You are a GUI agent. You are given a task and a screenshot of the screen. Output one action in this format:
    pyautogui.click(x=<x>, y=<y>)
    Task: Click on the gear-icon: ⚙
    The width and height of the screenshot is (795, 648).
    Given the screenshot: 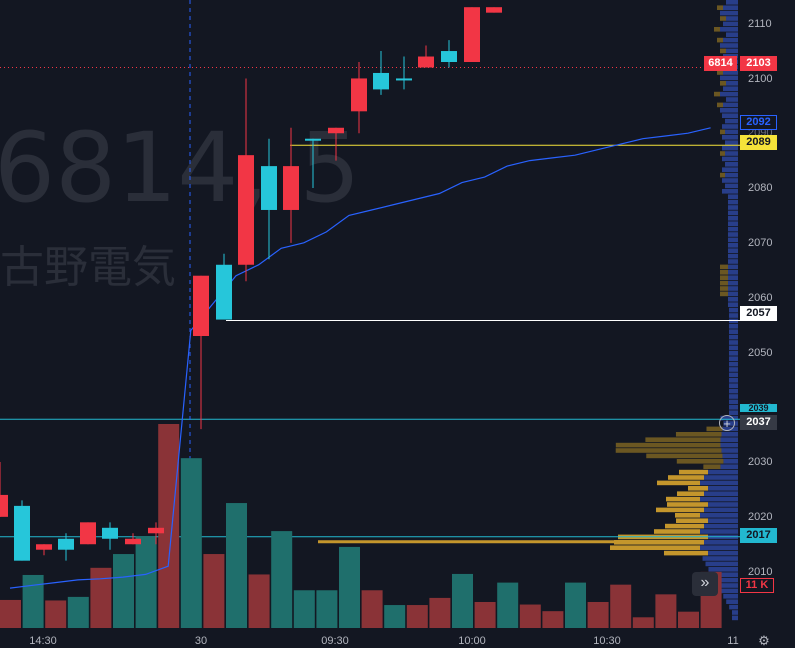 What is the action you would take?
    pyautogui.click(x=764, y=640)
    